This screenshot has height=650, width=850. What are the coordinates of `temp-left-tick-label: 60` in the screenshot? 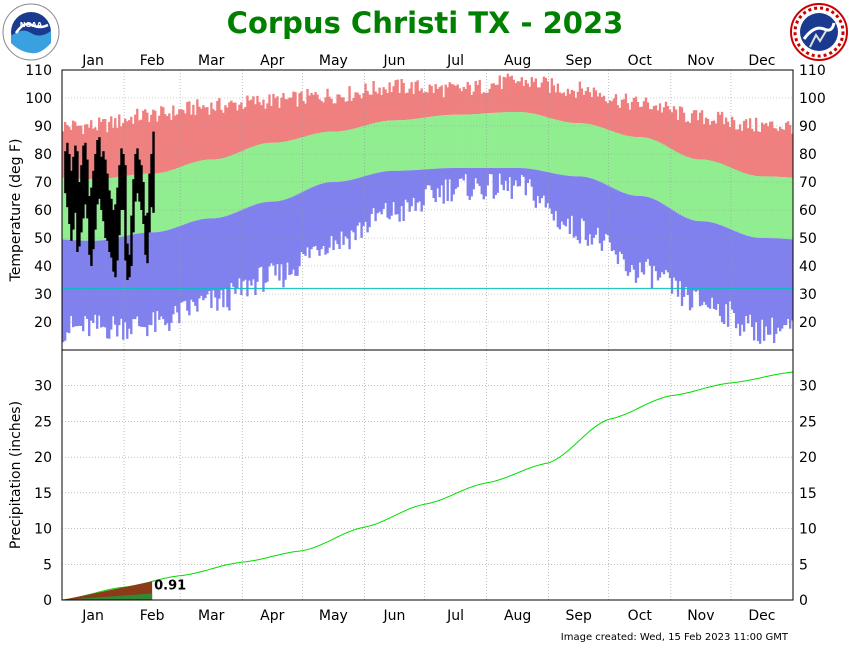 It's located at (43, 211).